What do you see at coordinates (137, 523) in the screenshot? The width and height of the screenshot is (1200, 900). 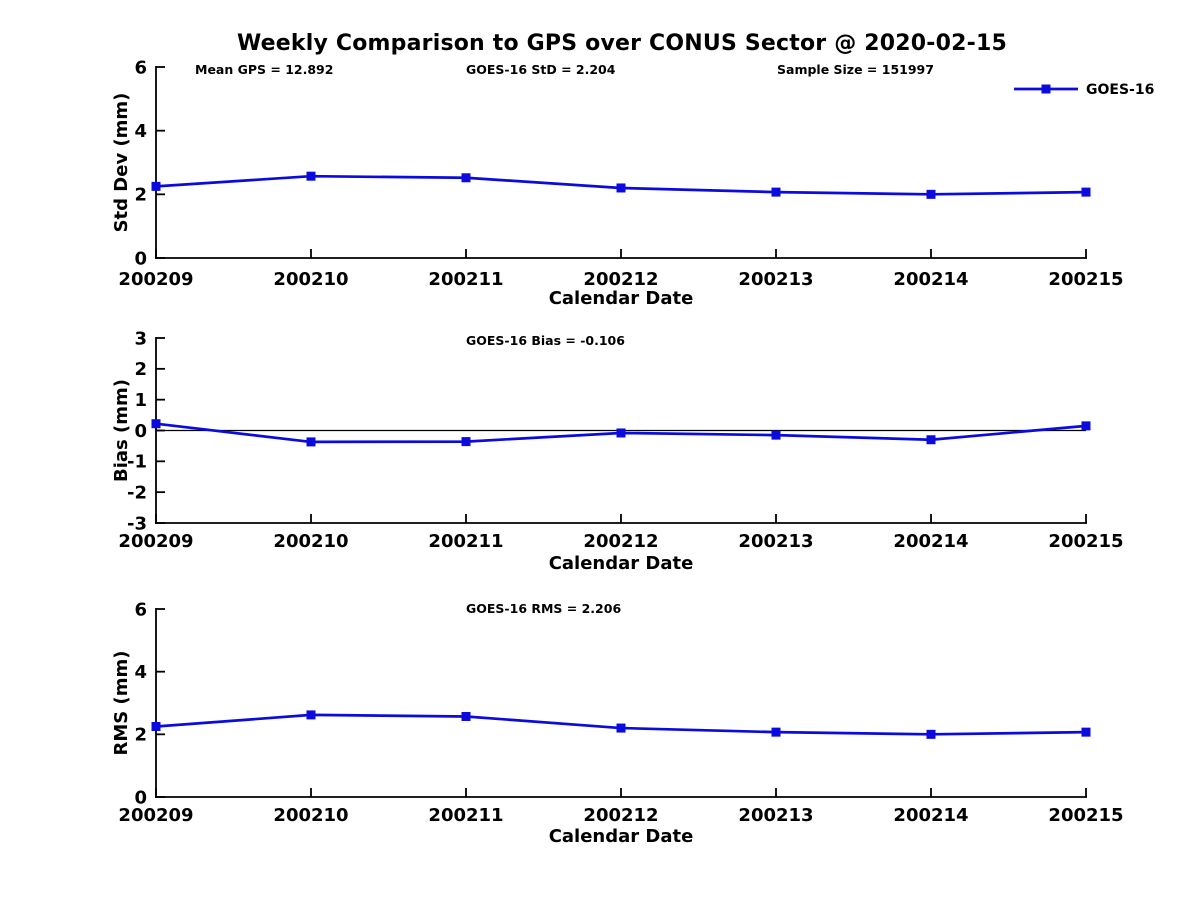 I see `y-tick-label: -3` at bounding box center [137, 523].